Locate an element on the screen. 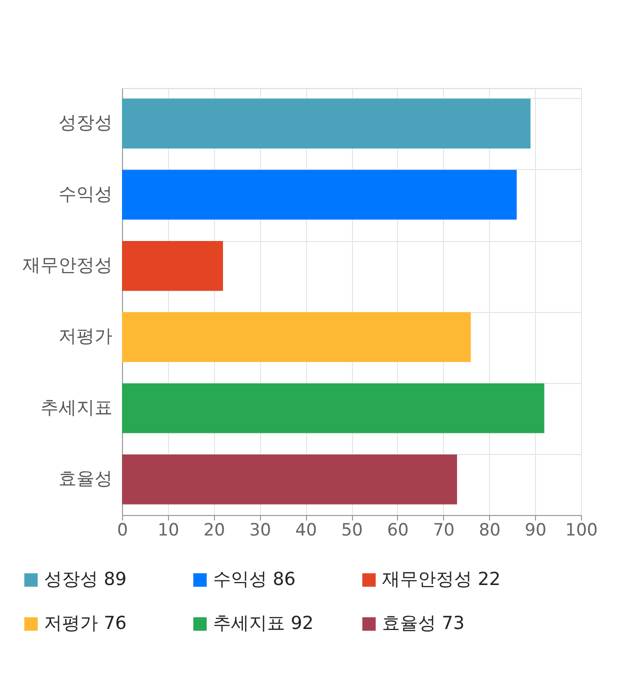 The width and height of the screenshot is (640, 700). y-tick-label: 재무안정성 is located at coordinates (67, 265).